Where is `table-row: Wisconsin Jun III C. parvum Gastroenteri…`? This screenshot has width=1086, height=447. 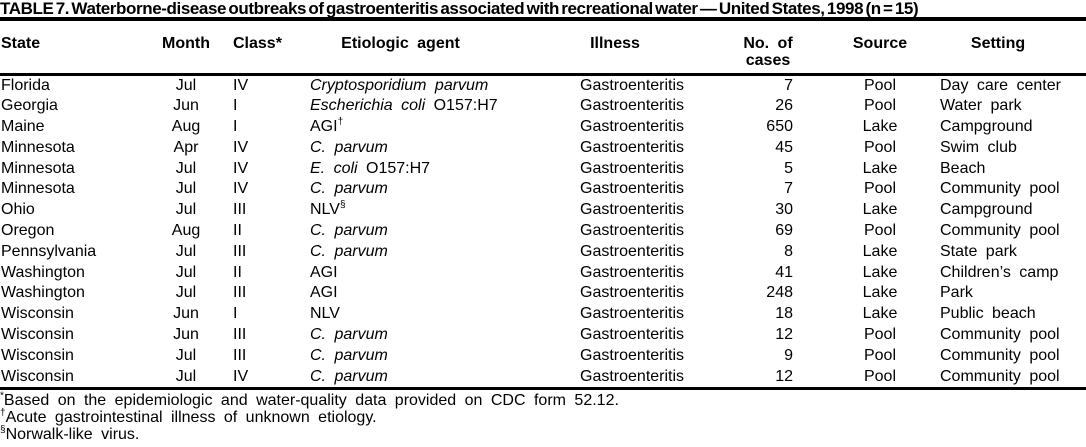 table-row: Wisconsin Jun III C. parvum Gastroenteri… is located at coordinates (543, 335).